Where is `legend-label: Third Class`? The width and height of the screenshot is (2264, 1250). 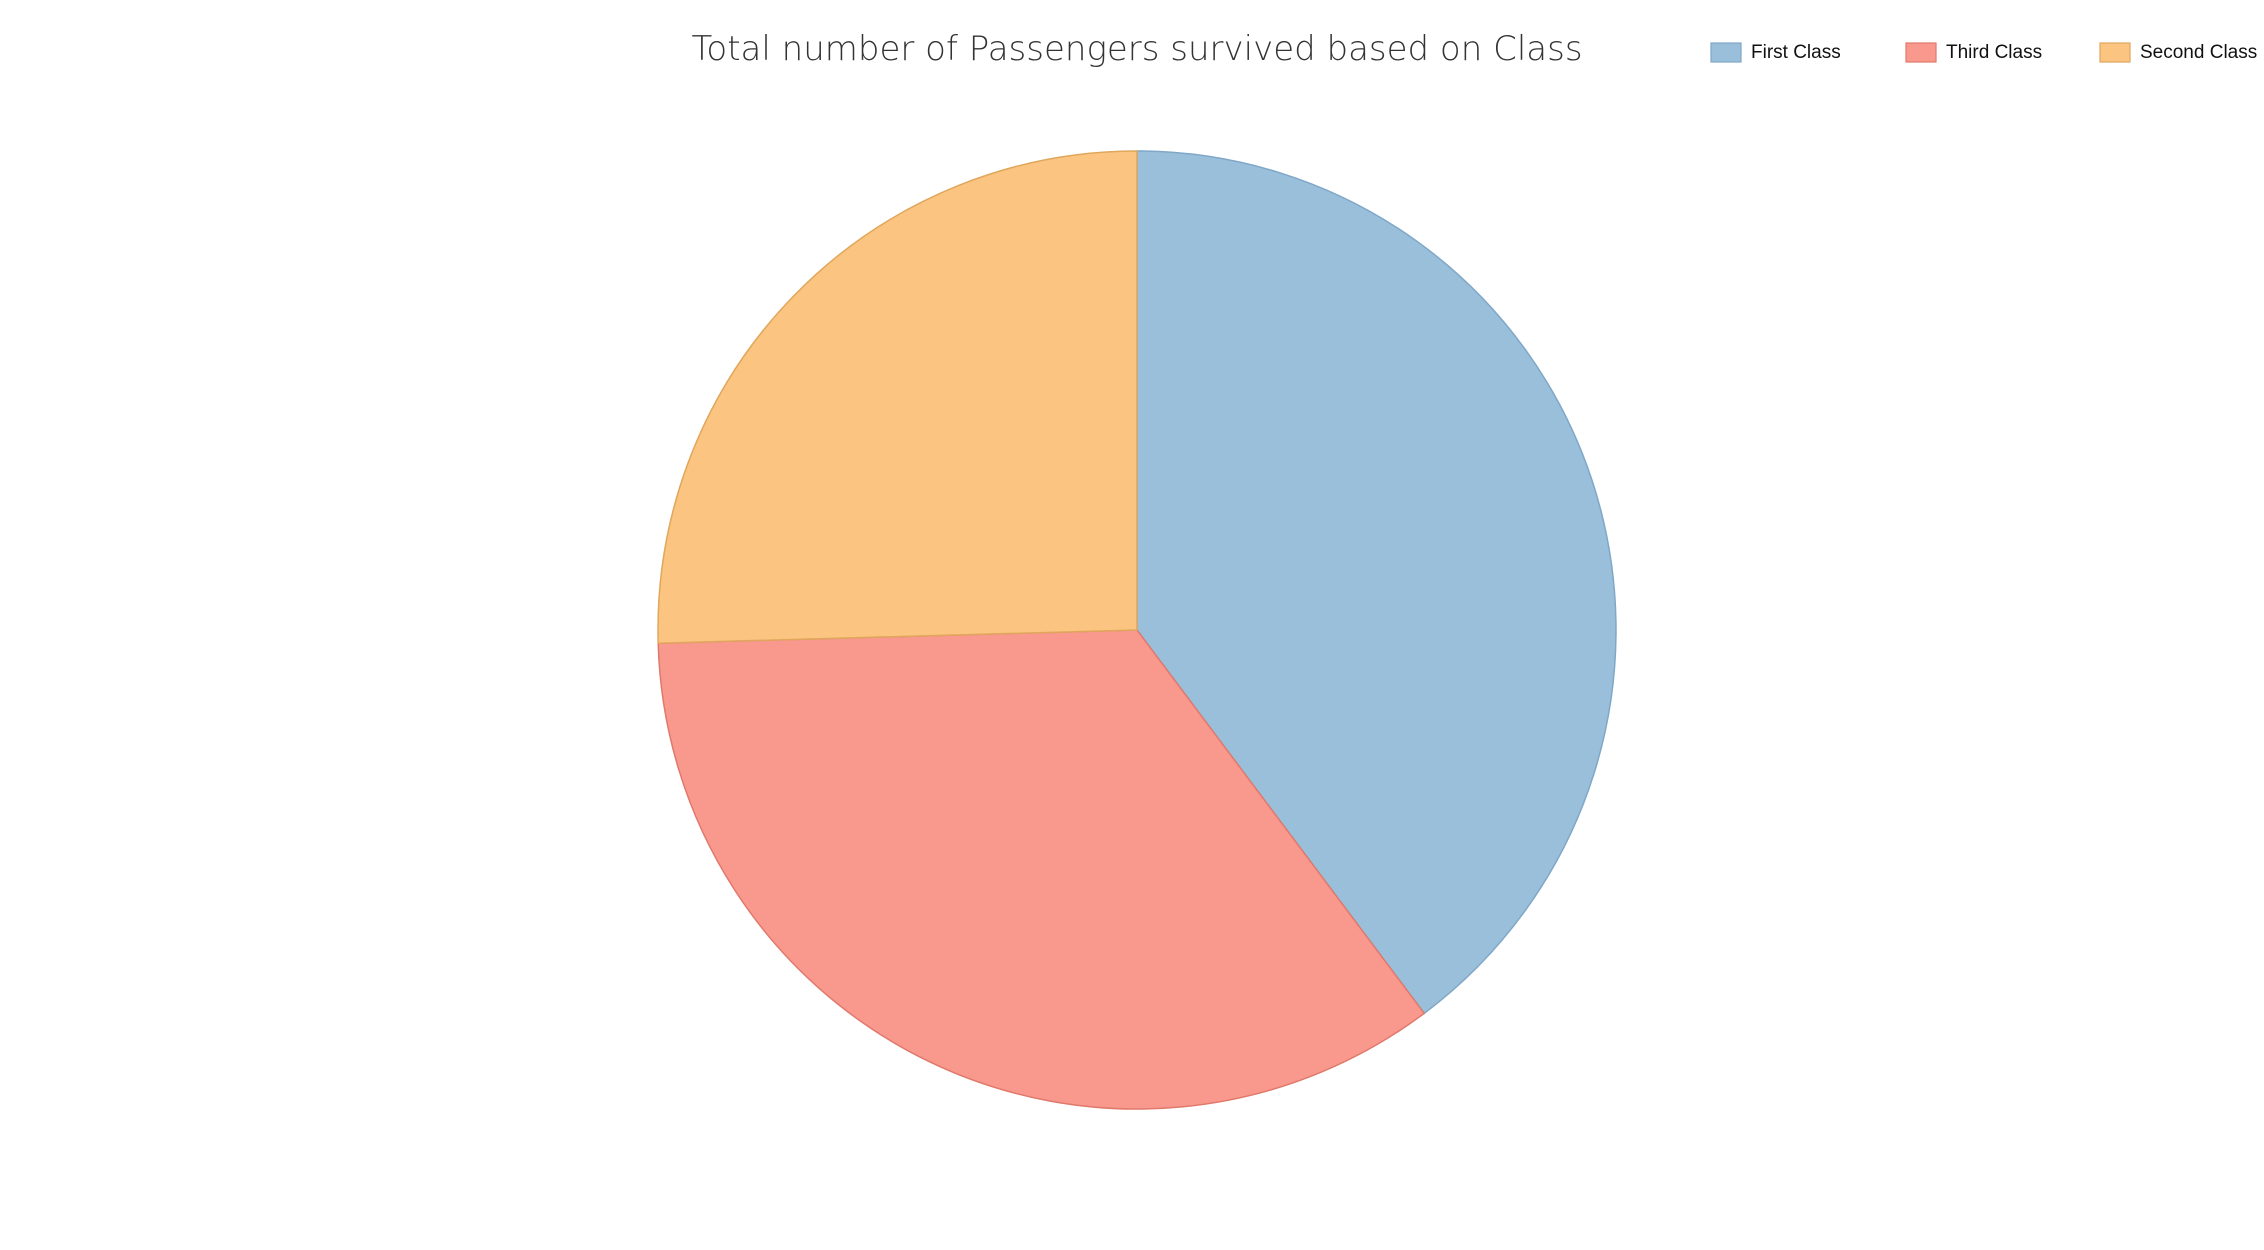
legend-label: Third Class is located at coordinates (1994, 52).